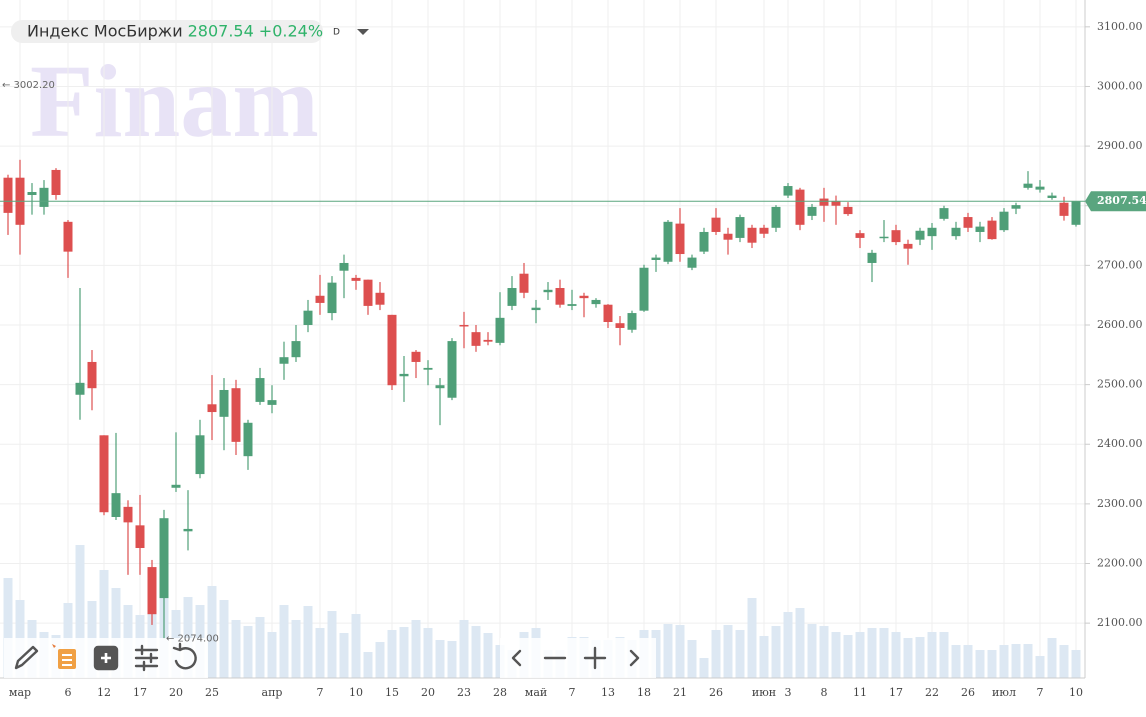  Describe the element at coordinates (1121, 200) in the screenshot. I see `last-price-label: 2807.54` at that location.